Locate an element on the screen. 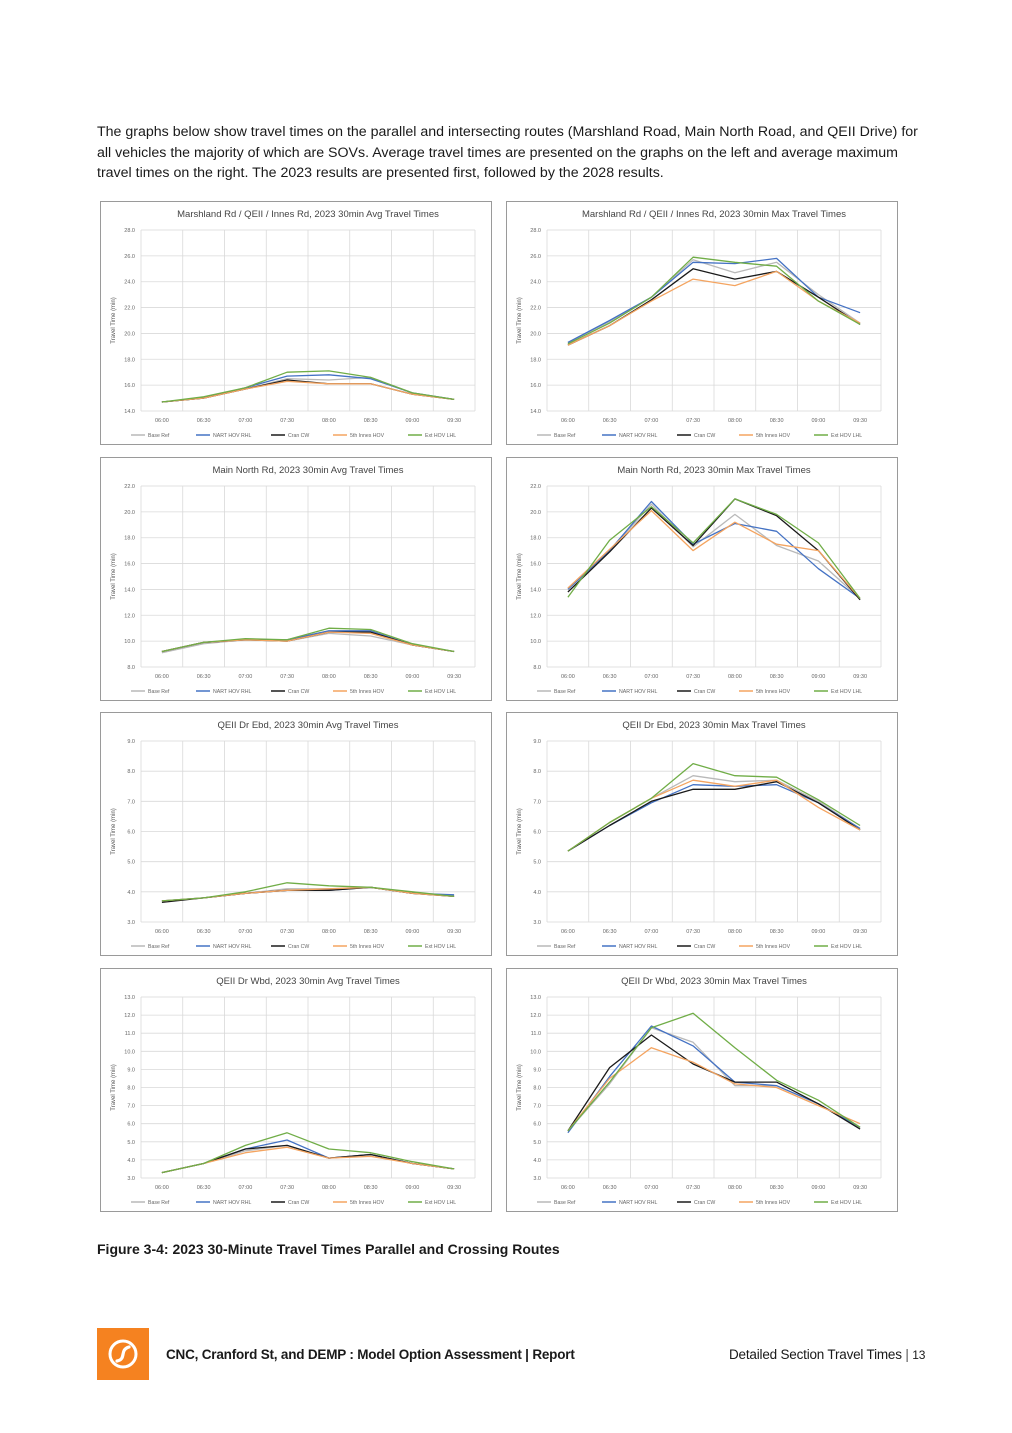 Image resolution: width=1012 pixels, height=1433 pixels. y-tick-label: 16.0 is located at coordinates (129, 565).